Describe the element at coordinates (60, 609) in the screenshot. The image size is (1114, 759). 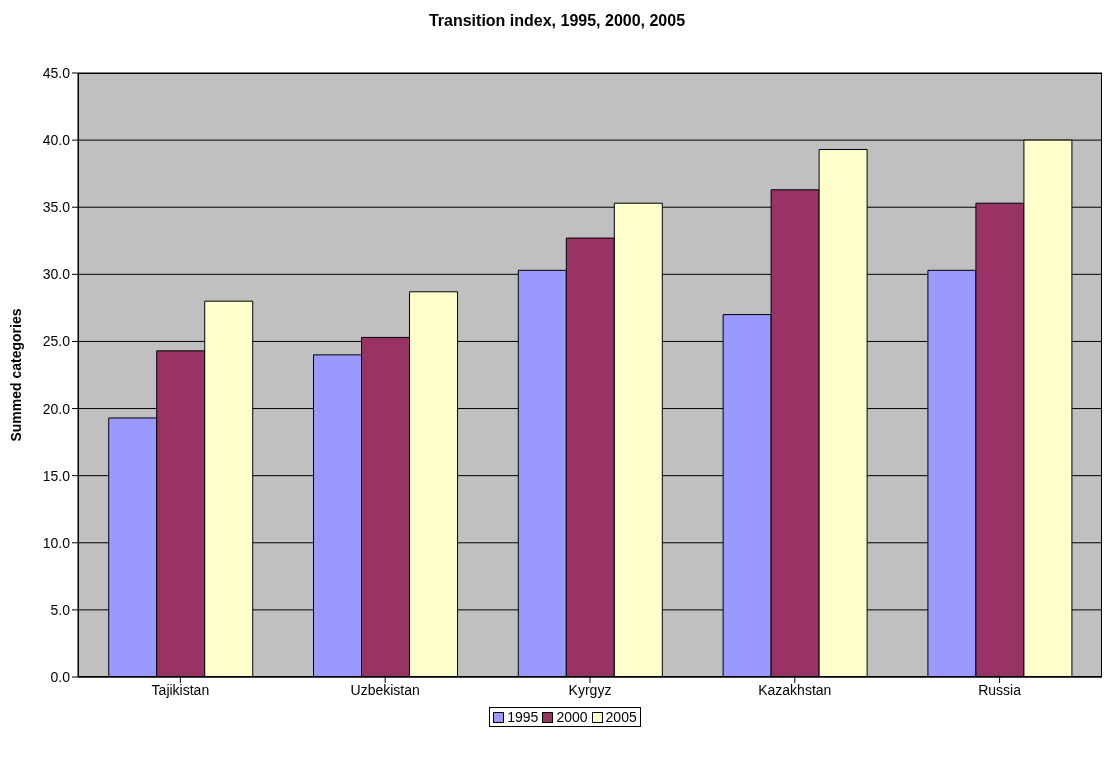
I see `y-tick-label: 5.0` at that location.